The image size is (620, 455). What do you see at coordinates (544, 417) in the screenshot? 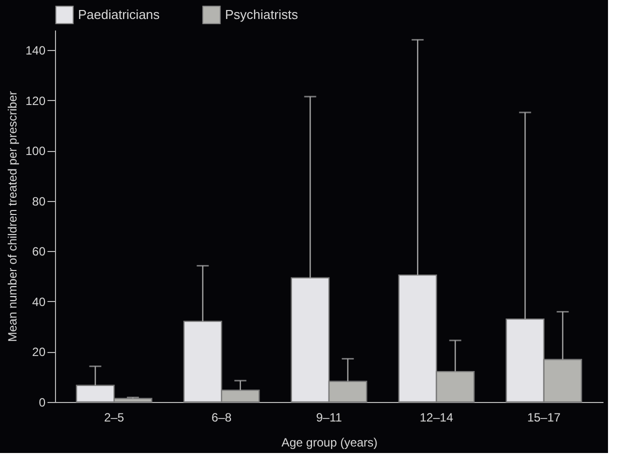
I see `x-tick-label: 15–17` at bounding box center [544, 417].